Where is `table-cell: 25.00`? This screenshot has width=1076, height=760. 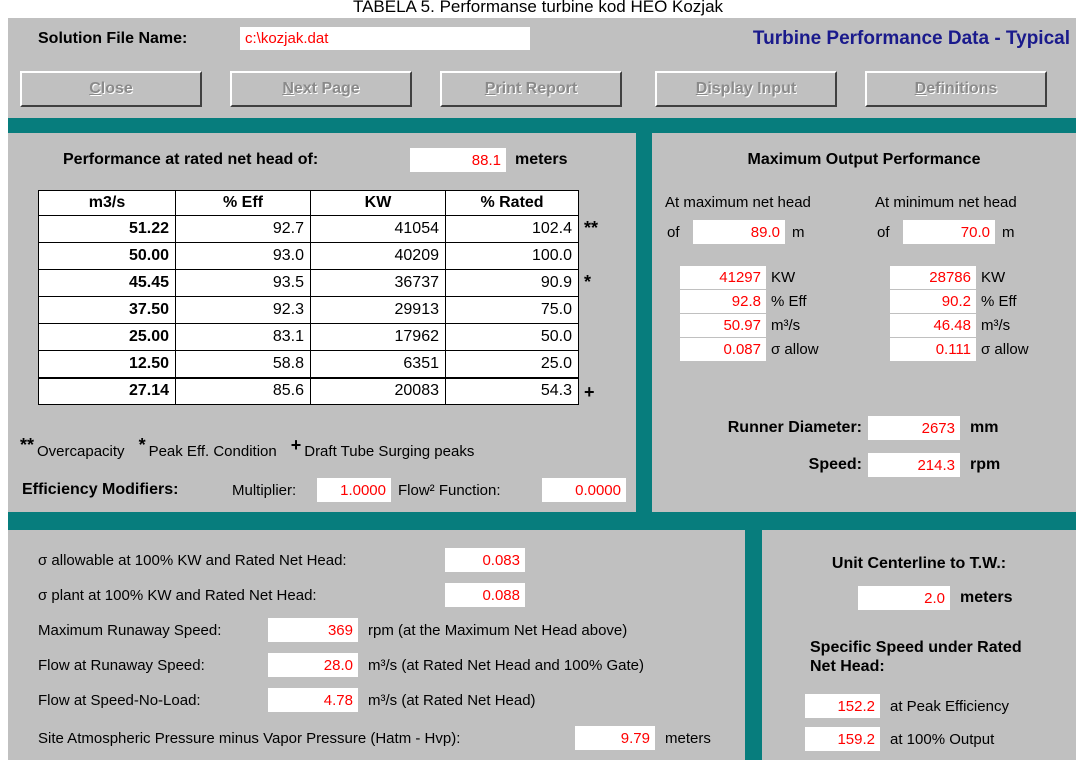 table-cell: 25.00 is located at coordinates (107, 337).